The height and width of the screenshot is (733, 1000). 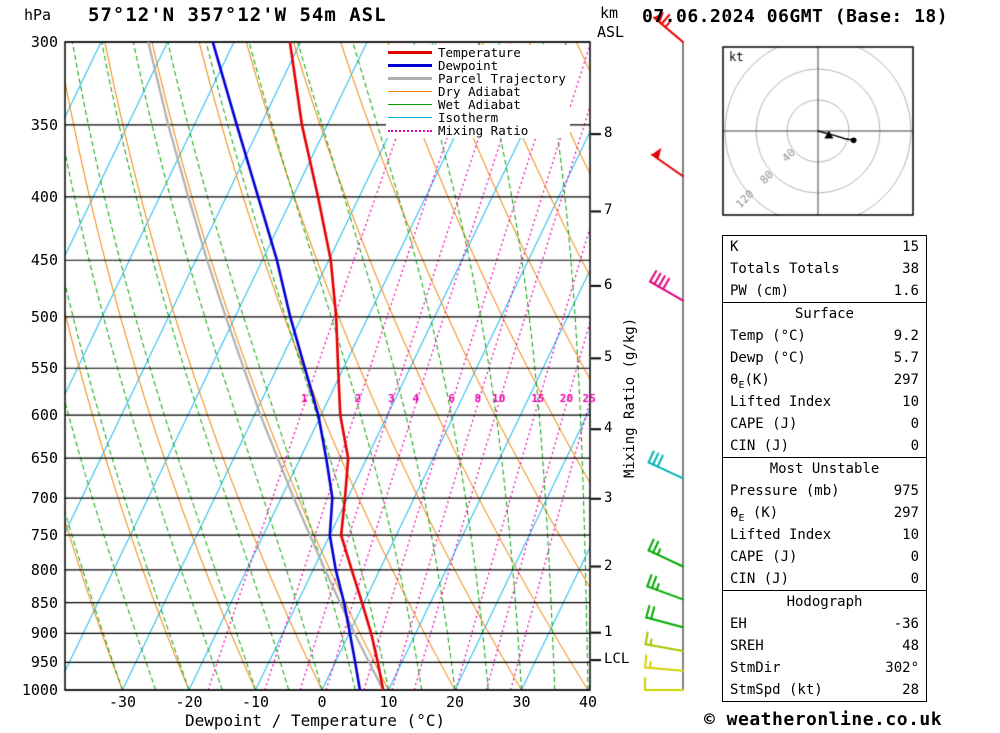 I want to click on legend-label: Wet Adiabat, so click(x=479, y=104).